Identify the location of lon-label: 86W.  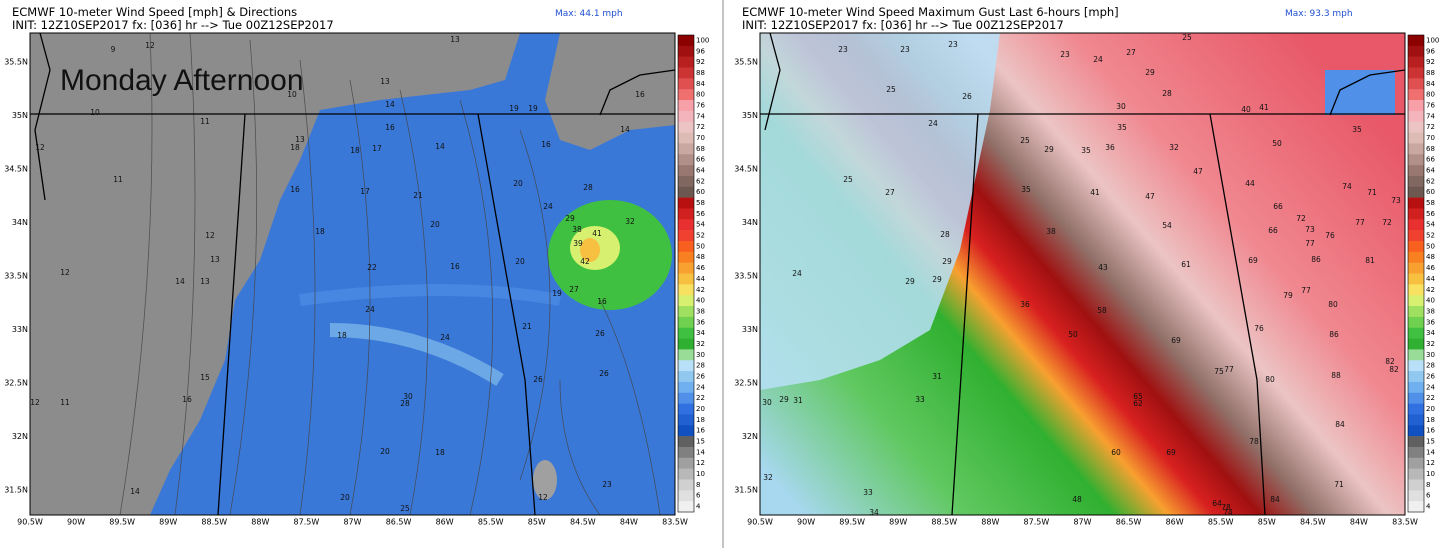
(445, 522).